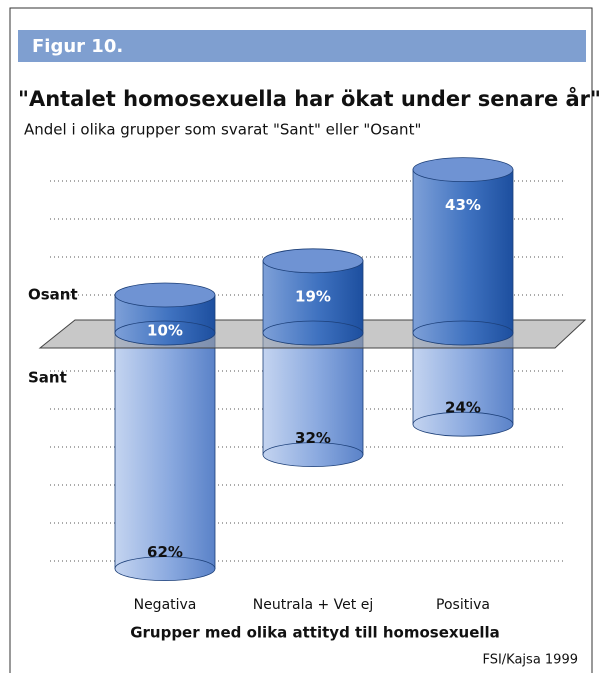 The height and width of the screenshot is (673, 600). Describe the element at coordinates (47, 378) in the screenshot. I see `series-label: Sant` at that location.